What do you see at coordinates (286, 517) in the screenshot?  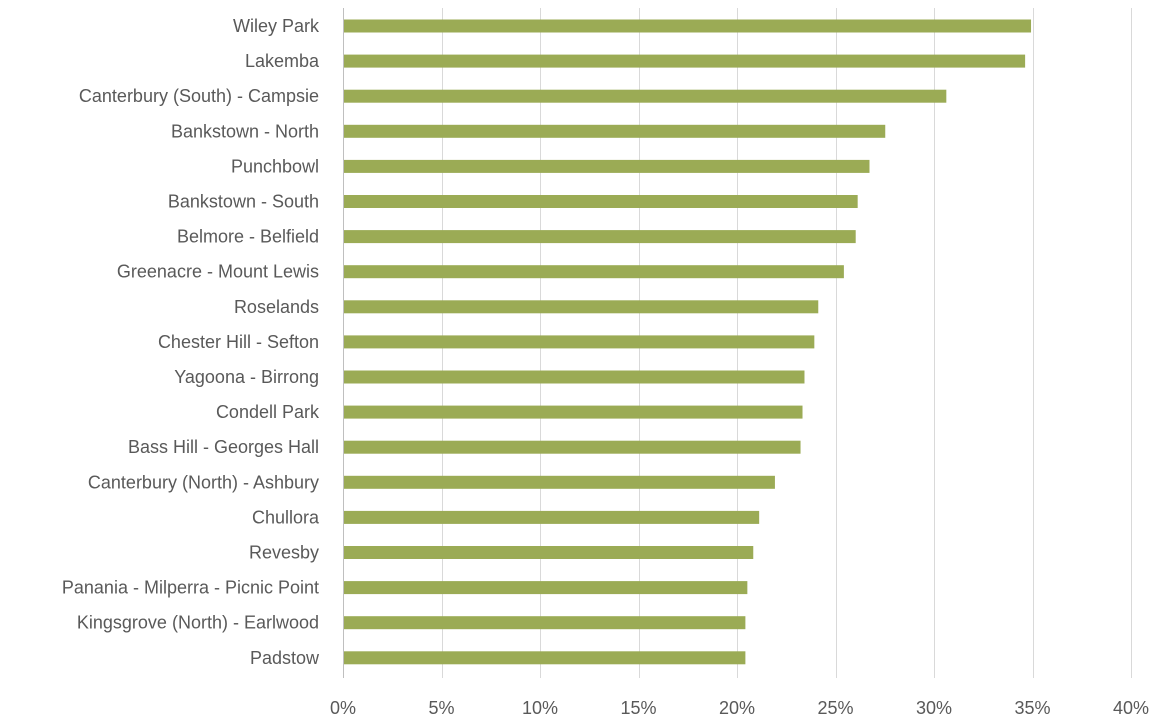 I see `category-label: Chullora` at bounding box center [286, 517].